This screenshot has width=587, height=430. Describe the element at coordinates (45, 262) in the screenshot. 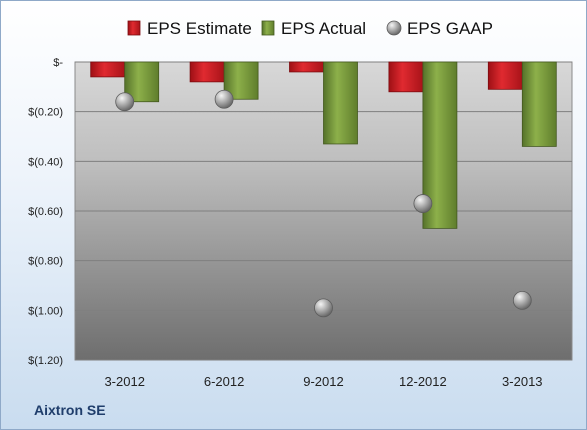

I see `y-tick-label: $(0.80)` at that location.